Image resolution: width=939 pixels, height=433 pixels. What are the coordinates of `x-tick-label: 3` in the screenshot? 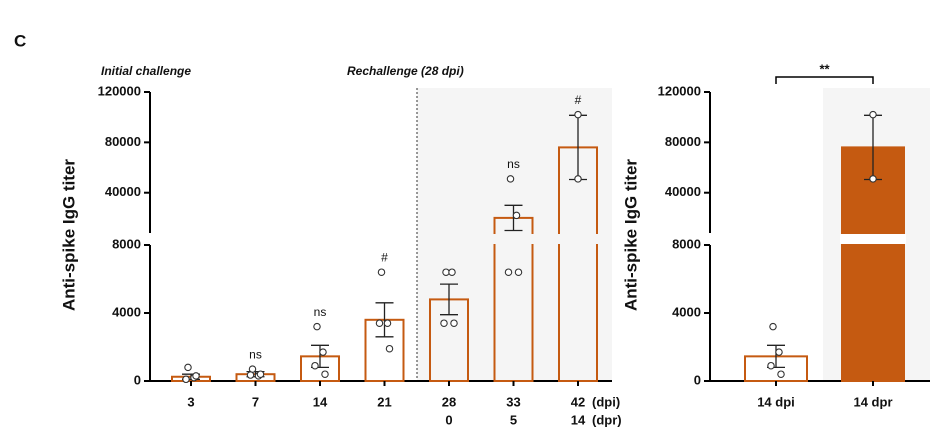 It's located at (190, 401).